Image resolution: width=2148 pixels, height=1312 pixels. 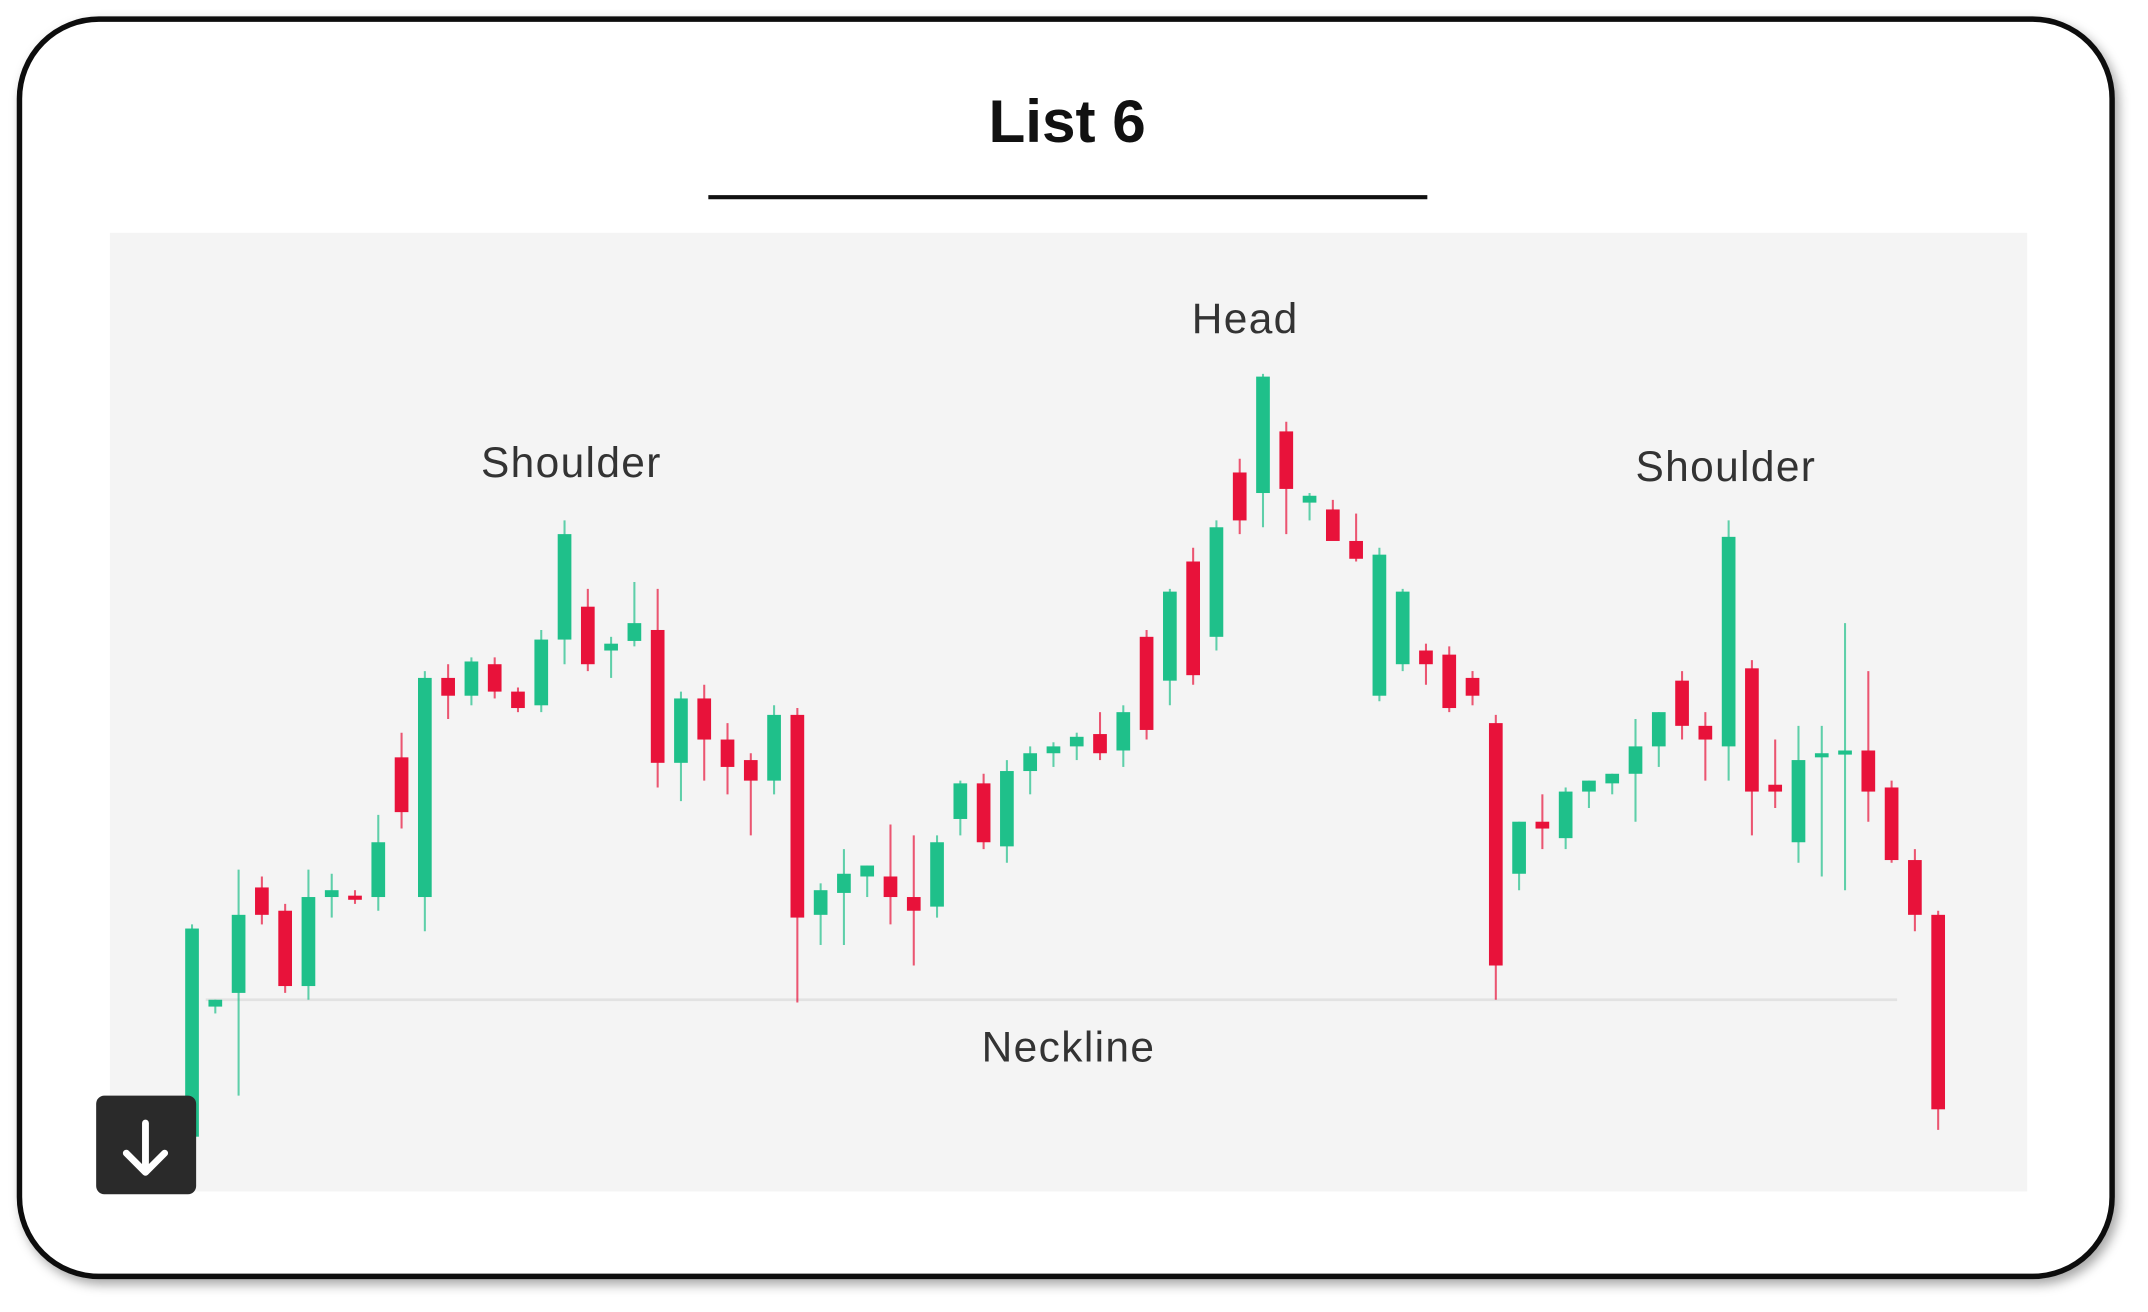 What do you see at coordinates (1069, 1047) in the screenshot?
I see `annotation: Neckline` at bounding box center [1069, 1047].